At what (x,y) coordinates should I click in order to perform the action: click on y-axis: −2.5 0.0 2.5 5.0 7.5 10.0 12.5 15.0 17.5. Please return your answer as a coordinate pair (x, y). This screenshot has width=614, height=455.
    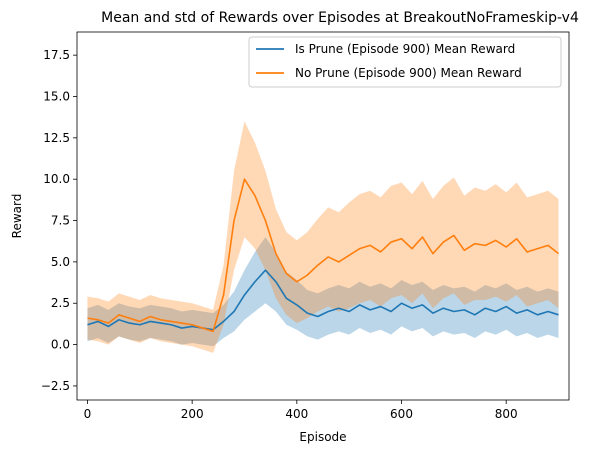
    Looking at the image, I should click on (59, 220).